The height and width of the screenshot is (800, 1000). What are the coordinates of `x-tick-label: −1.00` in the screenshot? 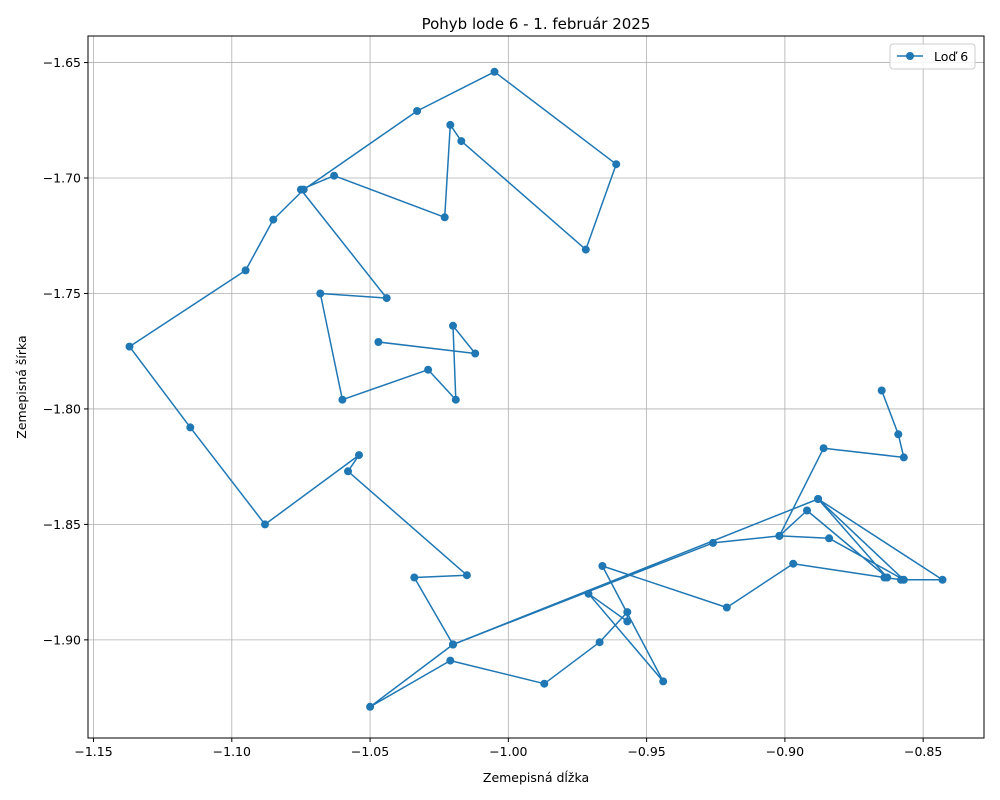 It's located at (508, 751).